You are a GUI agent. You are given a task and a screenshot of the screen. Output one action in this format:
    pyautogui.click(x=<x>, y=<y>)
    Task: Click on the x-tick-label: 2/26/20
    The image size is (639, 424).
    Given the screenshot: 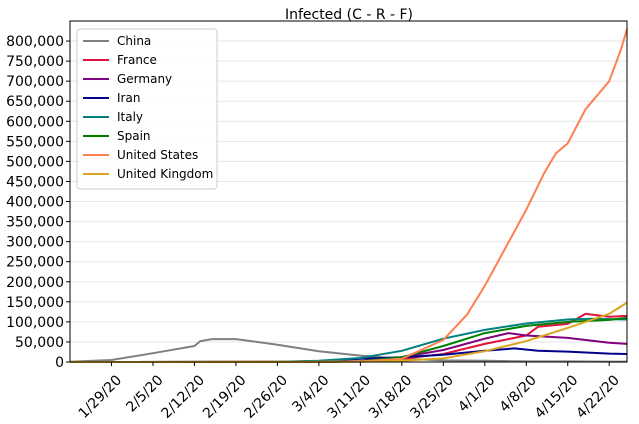 What is the action you would take?
    pyautogui.click(x=266, y=396)
    